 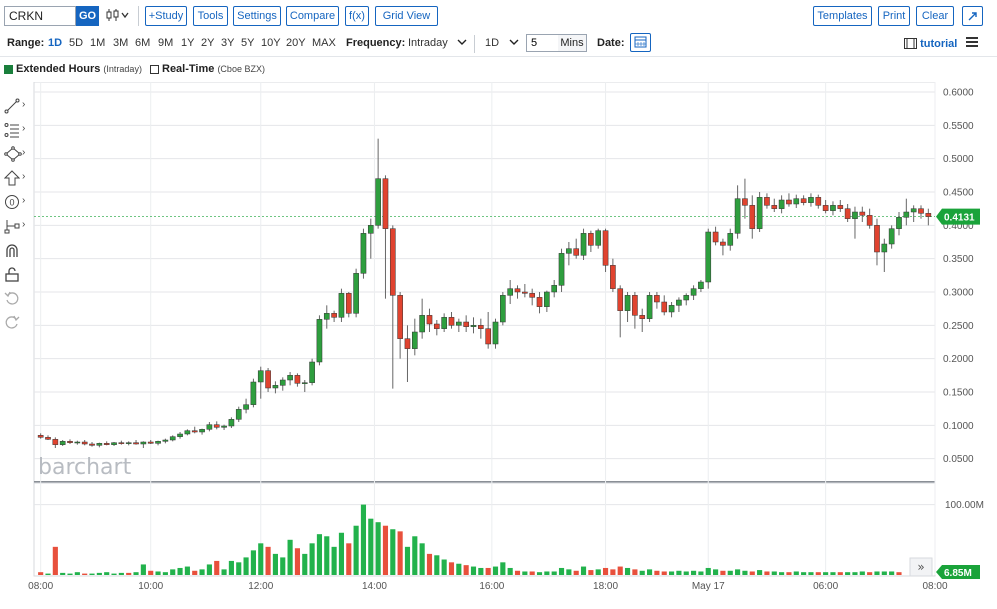 I want to click on print-button: Print, so click(x=894, y=16).